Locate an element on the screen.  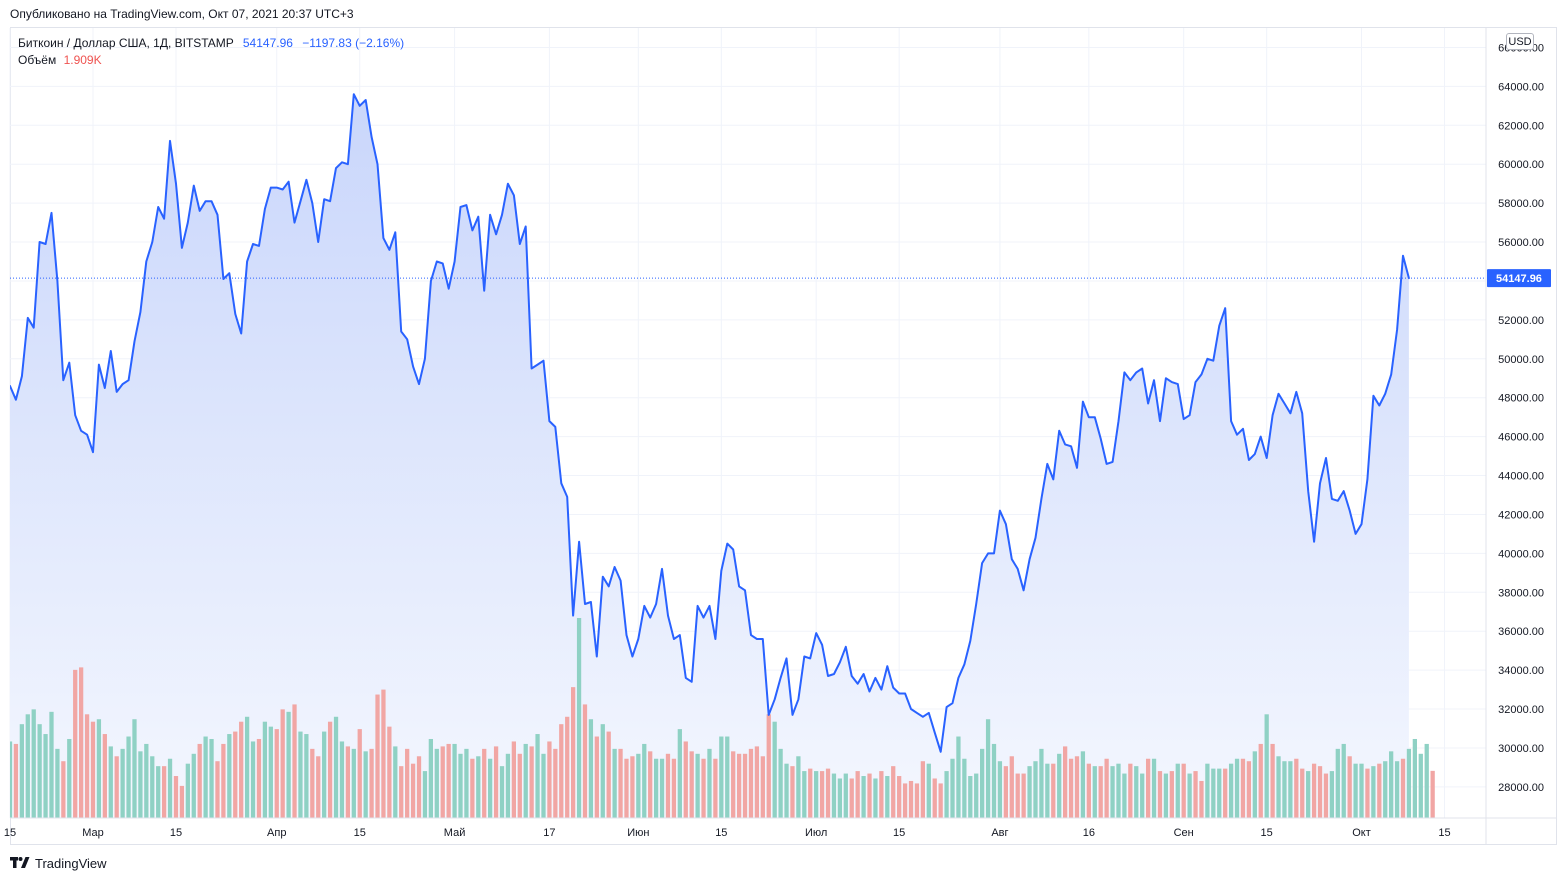
x-tick-label: Апр is located at coordinates (276, 833).